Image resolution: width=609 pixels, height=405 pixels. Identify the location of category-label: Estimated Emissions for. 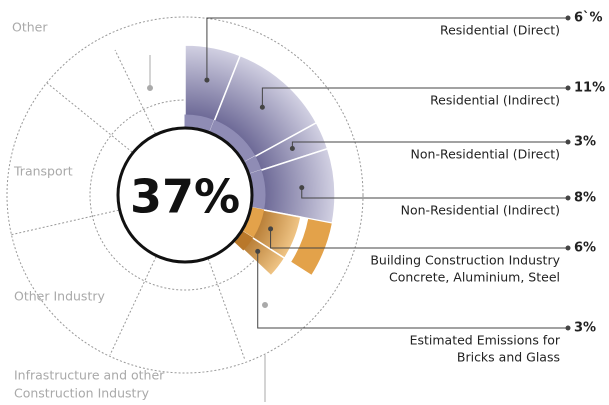
(485, 340).